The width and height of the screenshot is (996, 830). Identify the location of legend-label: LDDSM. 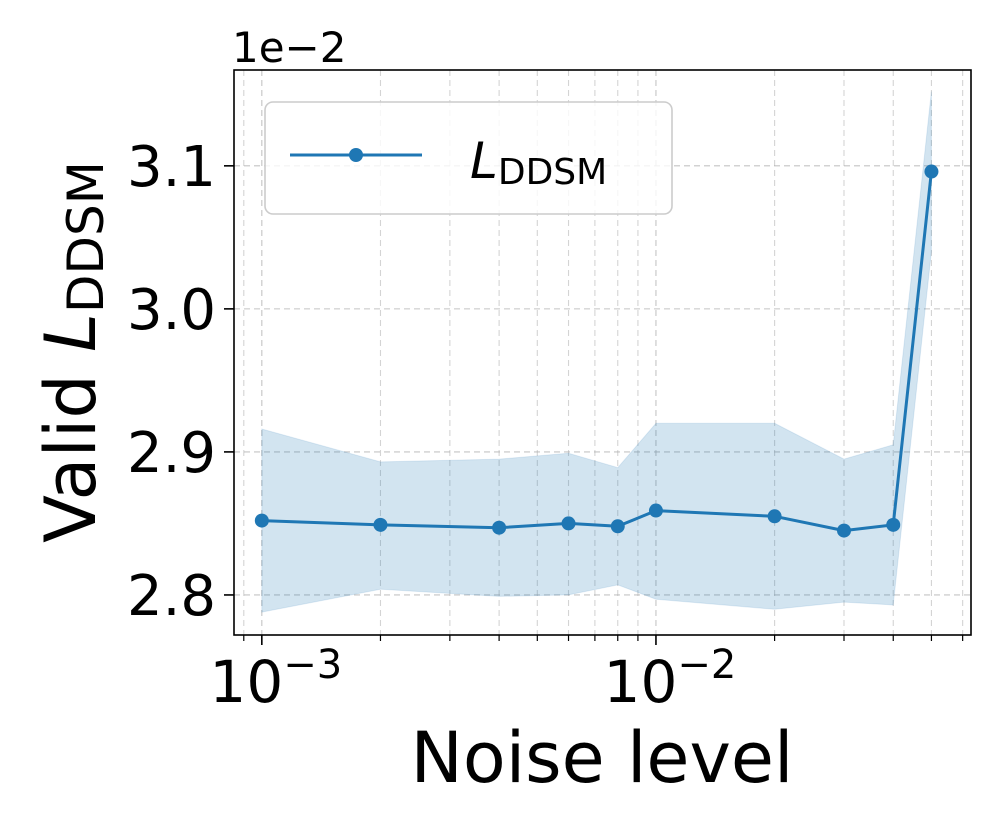
(538, 162).